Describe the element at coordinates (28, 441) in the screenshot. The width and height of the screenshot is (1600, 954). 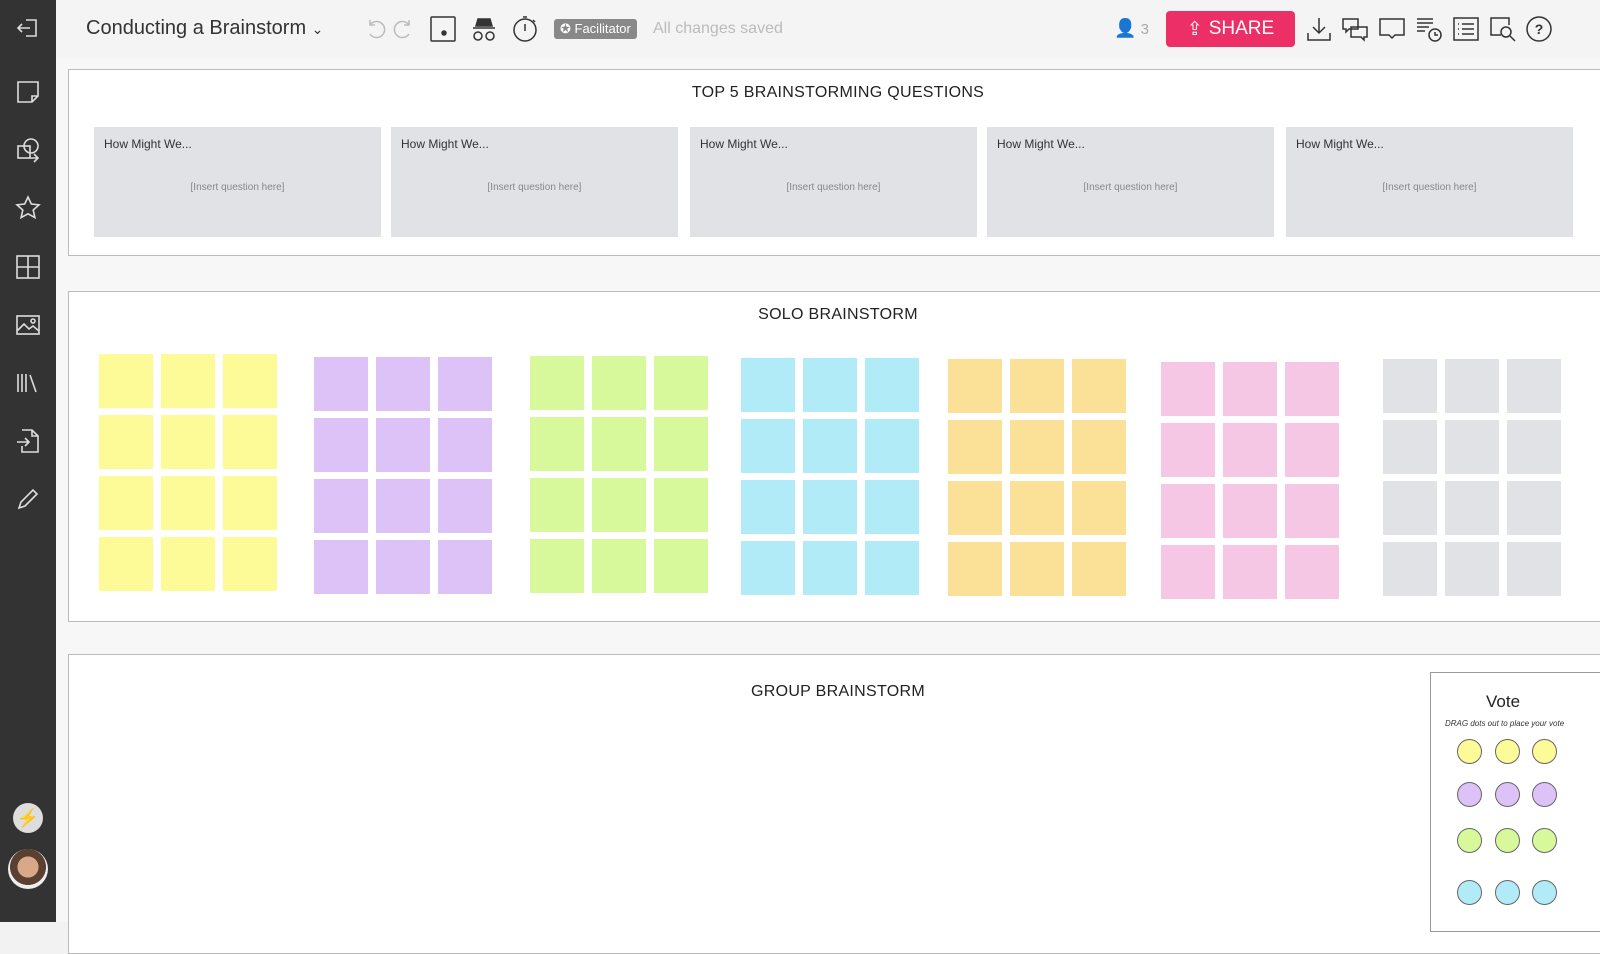
I see `import-icon` at that location.